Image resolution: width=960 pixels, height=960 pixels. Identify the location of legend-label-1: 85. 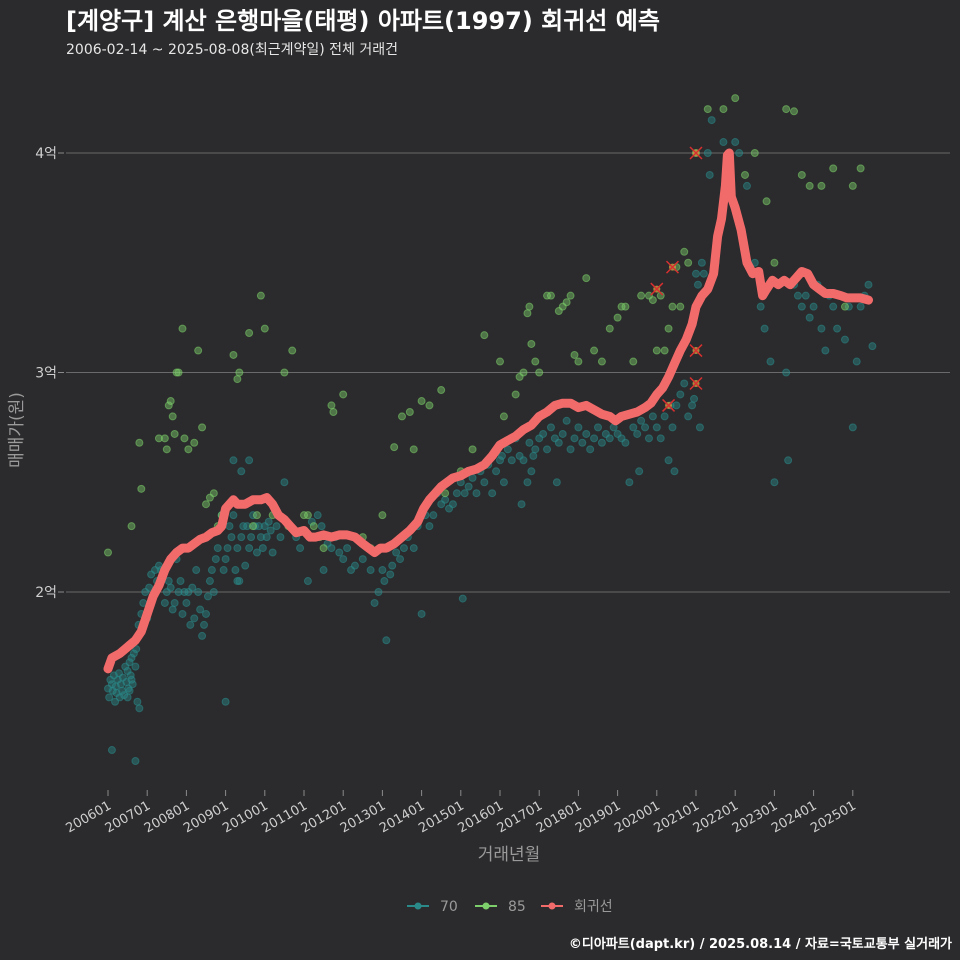
(517, 907).